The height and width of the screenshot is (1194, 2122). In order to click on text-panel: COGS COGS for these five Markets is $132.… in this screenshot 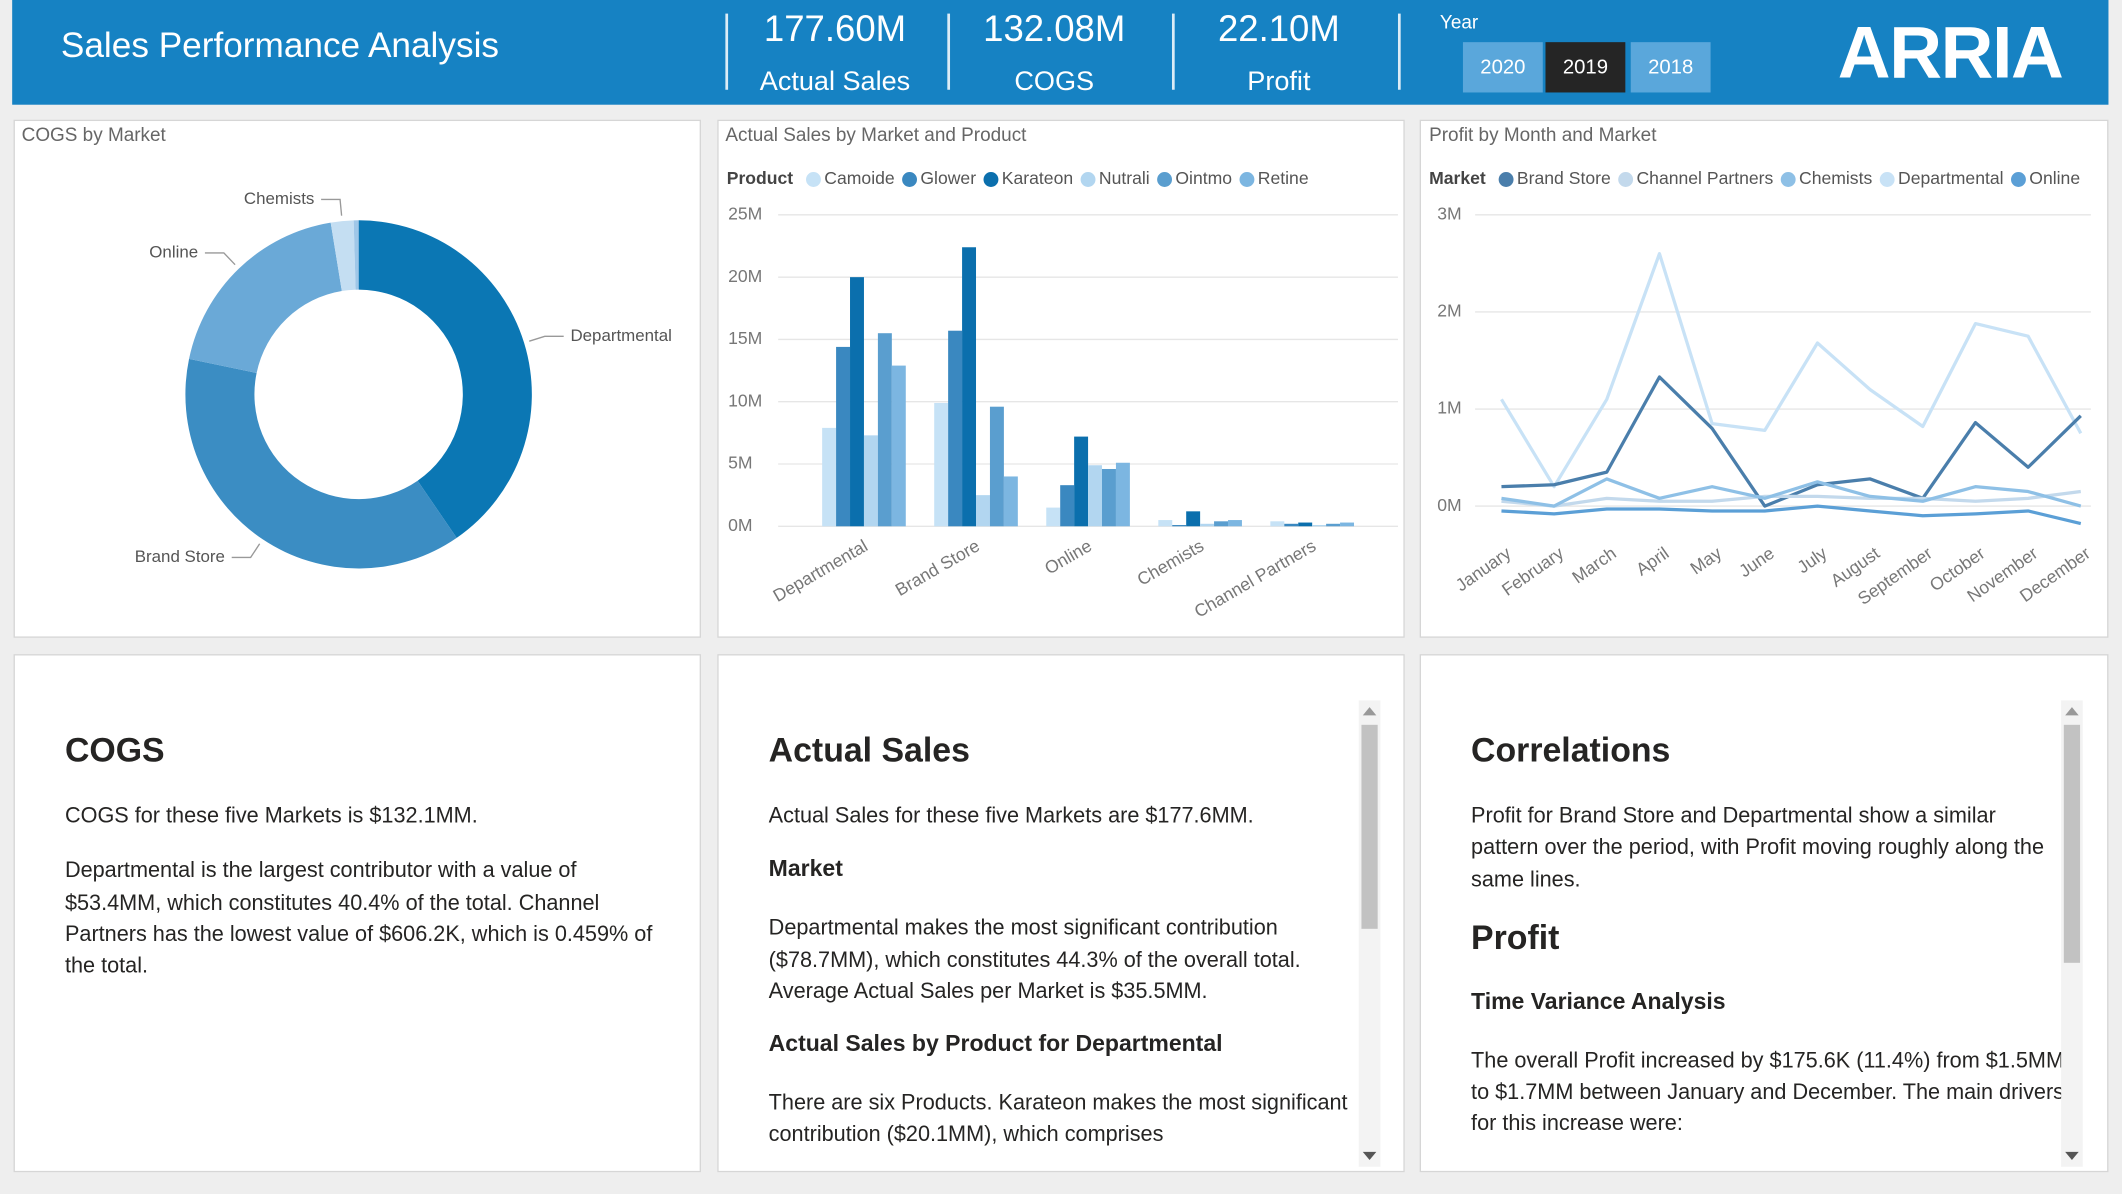, I will do `click(357, 913)`.